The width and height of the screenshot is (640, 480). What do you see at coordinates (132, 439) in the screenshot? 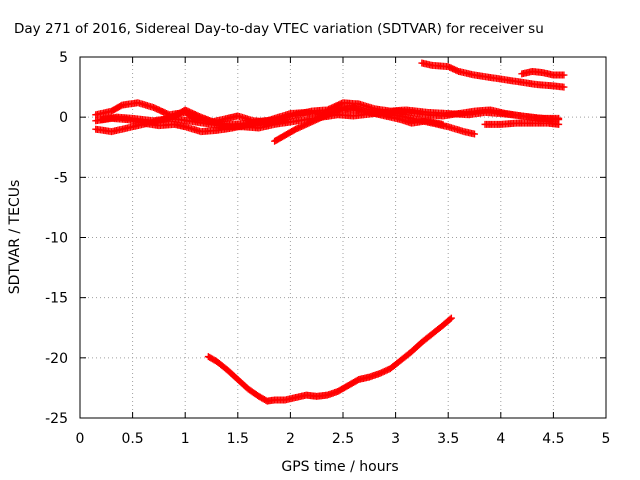
I see `x-tick-label: 0.5` at bounding box center [132, 439].